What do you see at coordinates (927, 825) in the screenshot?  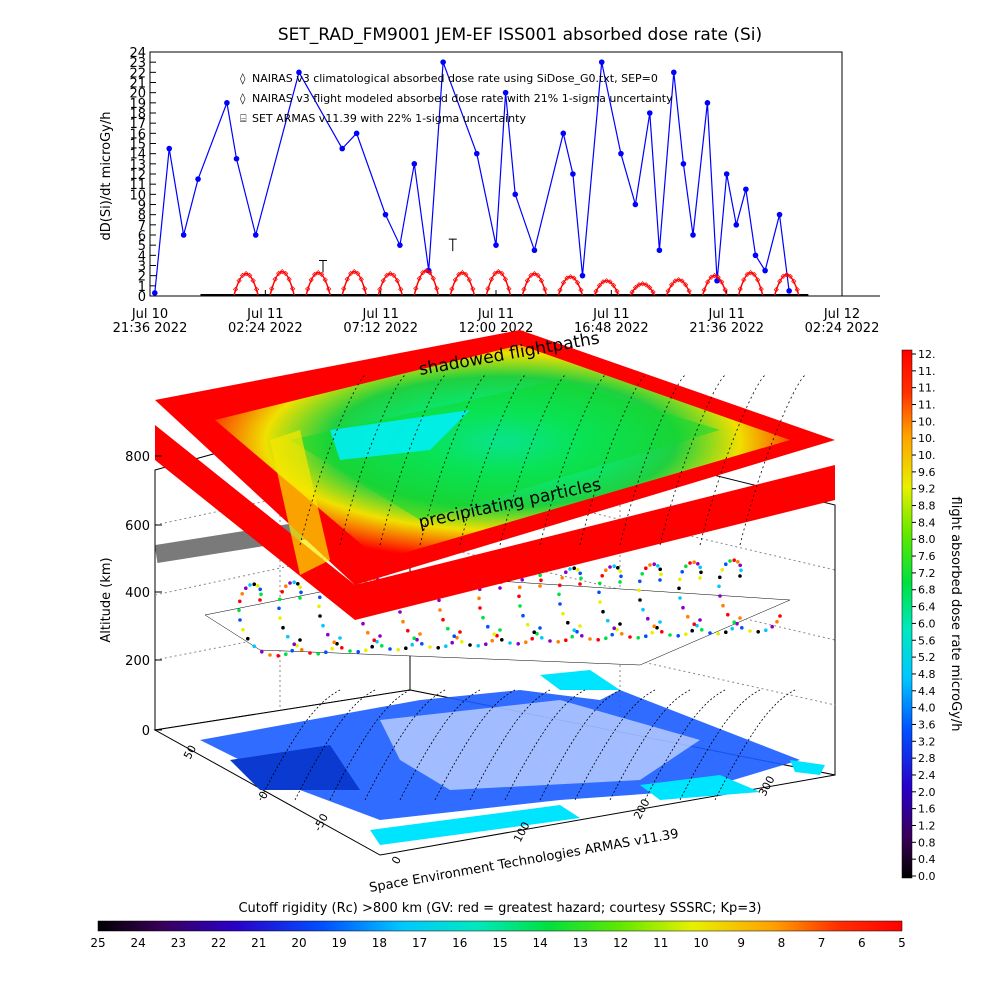 I see `colorbar-tick-label: 1.2` at bounding box center [927, 825].